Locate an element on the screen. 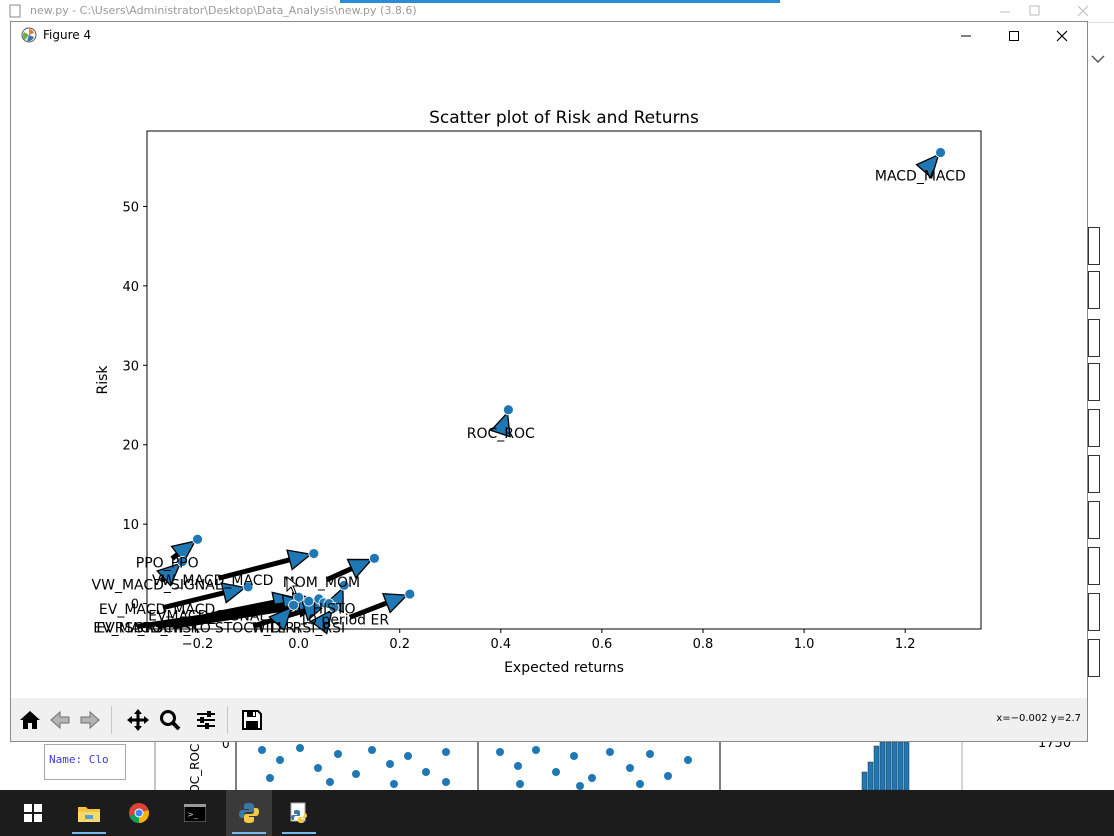 The image size is (1114, 836). taskbar-python-idle is located at coordinates (299, 813).